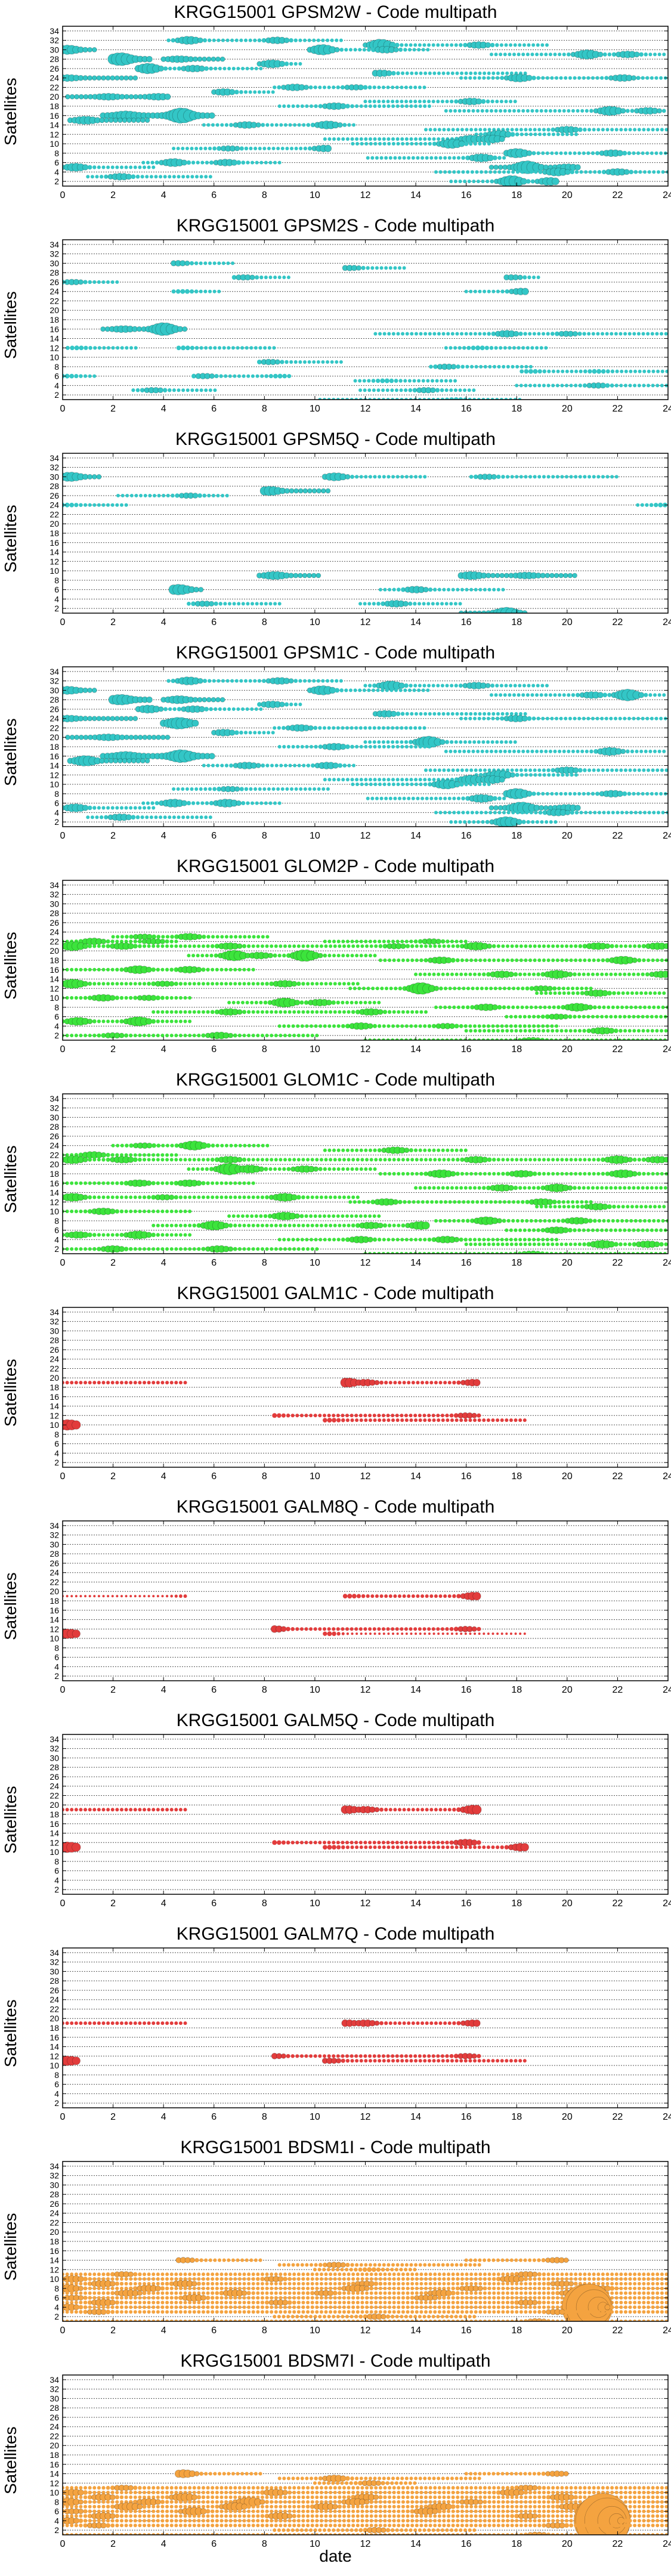  Describe the element at coordinates (55, 903) in the screenshot. I see `y-tick-label: 30` at that location.